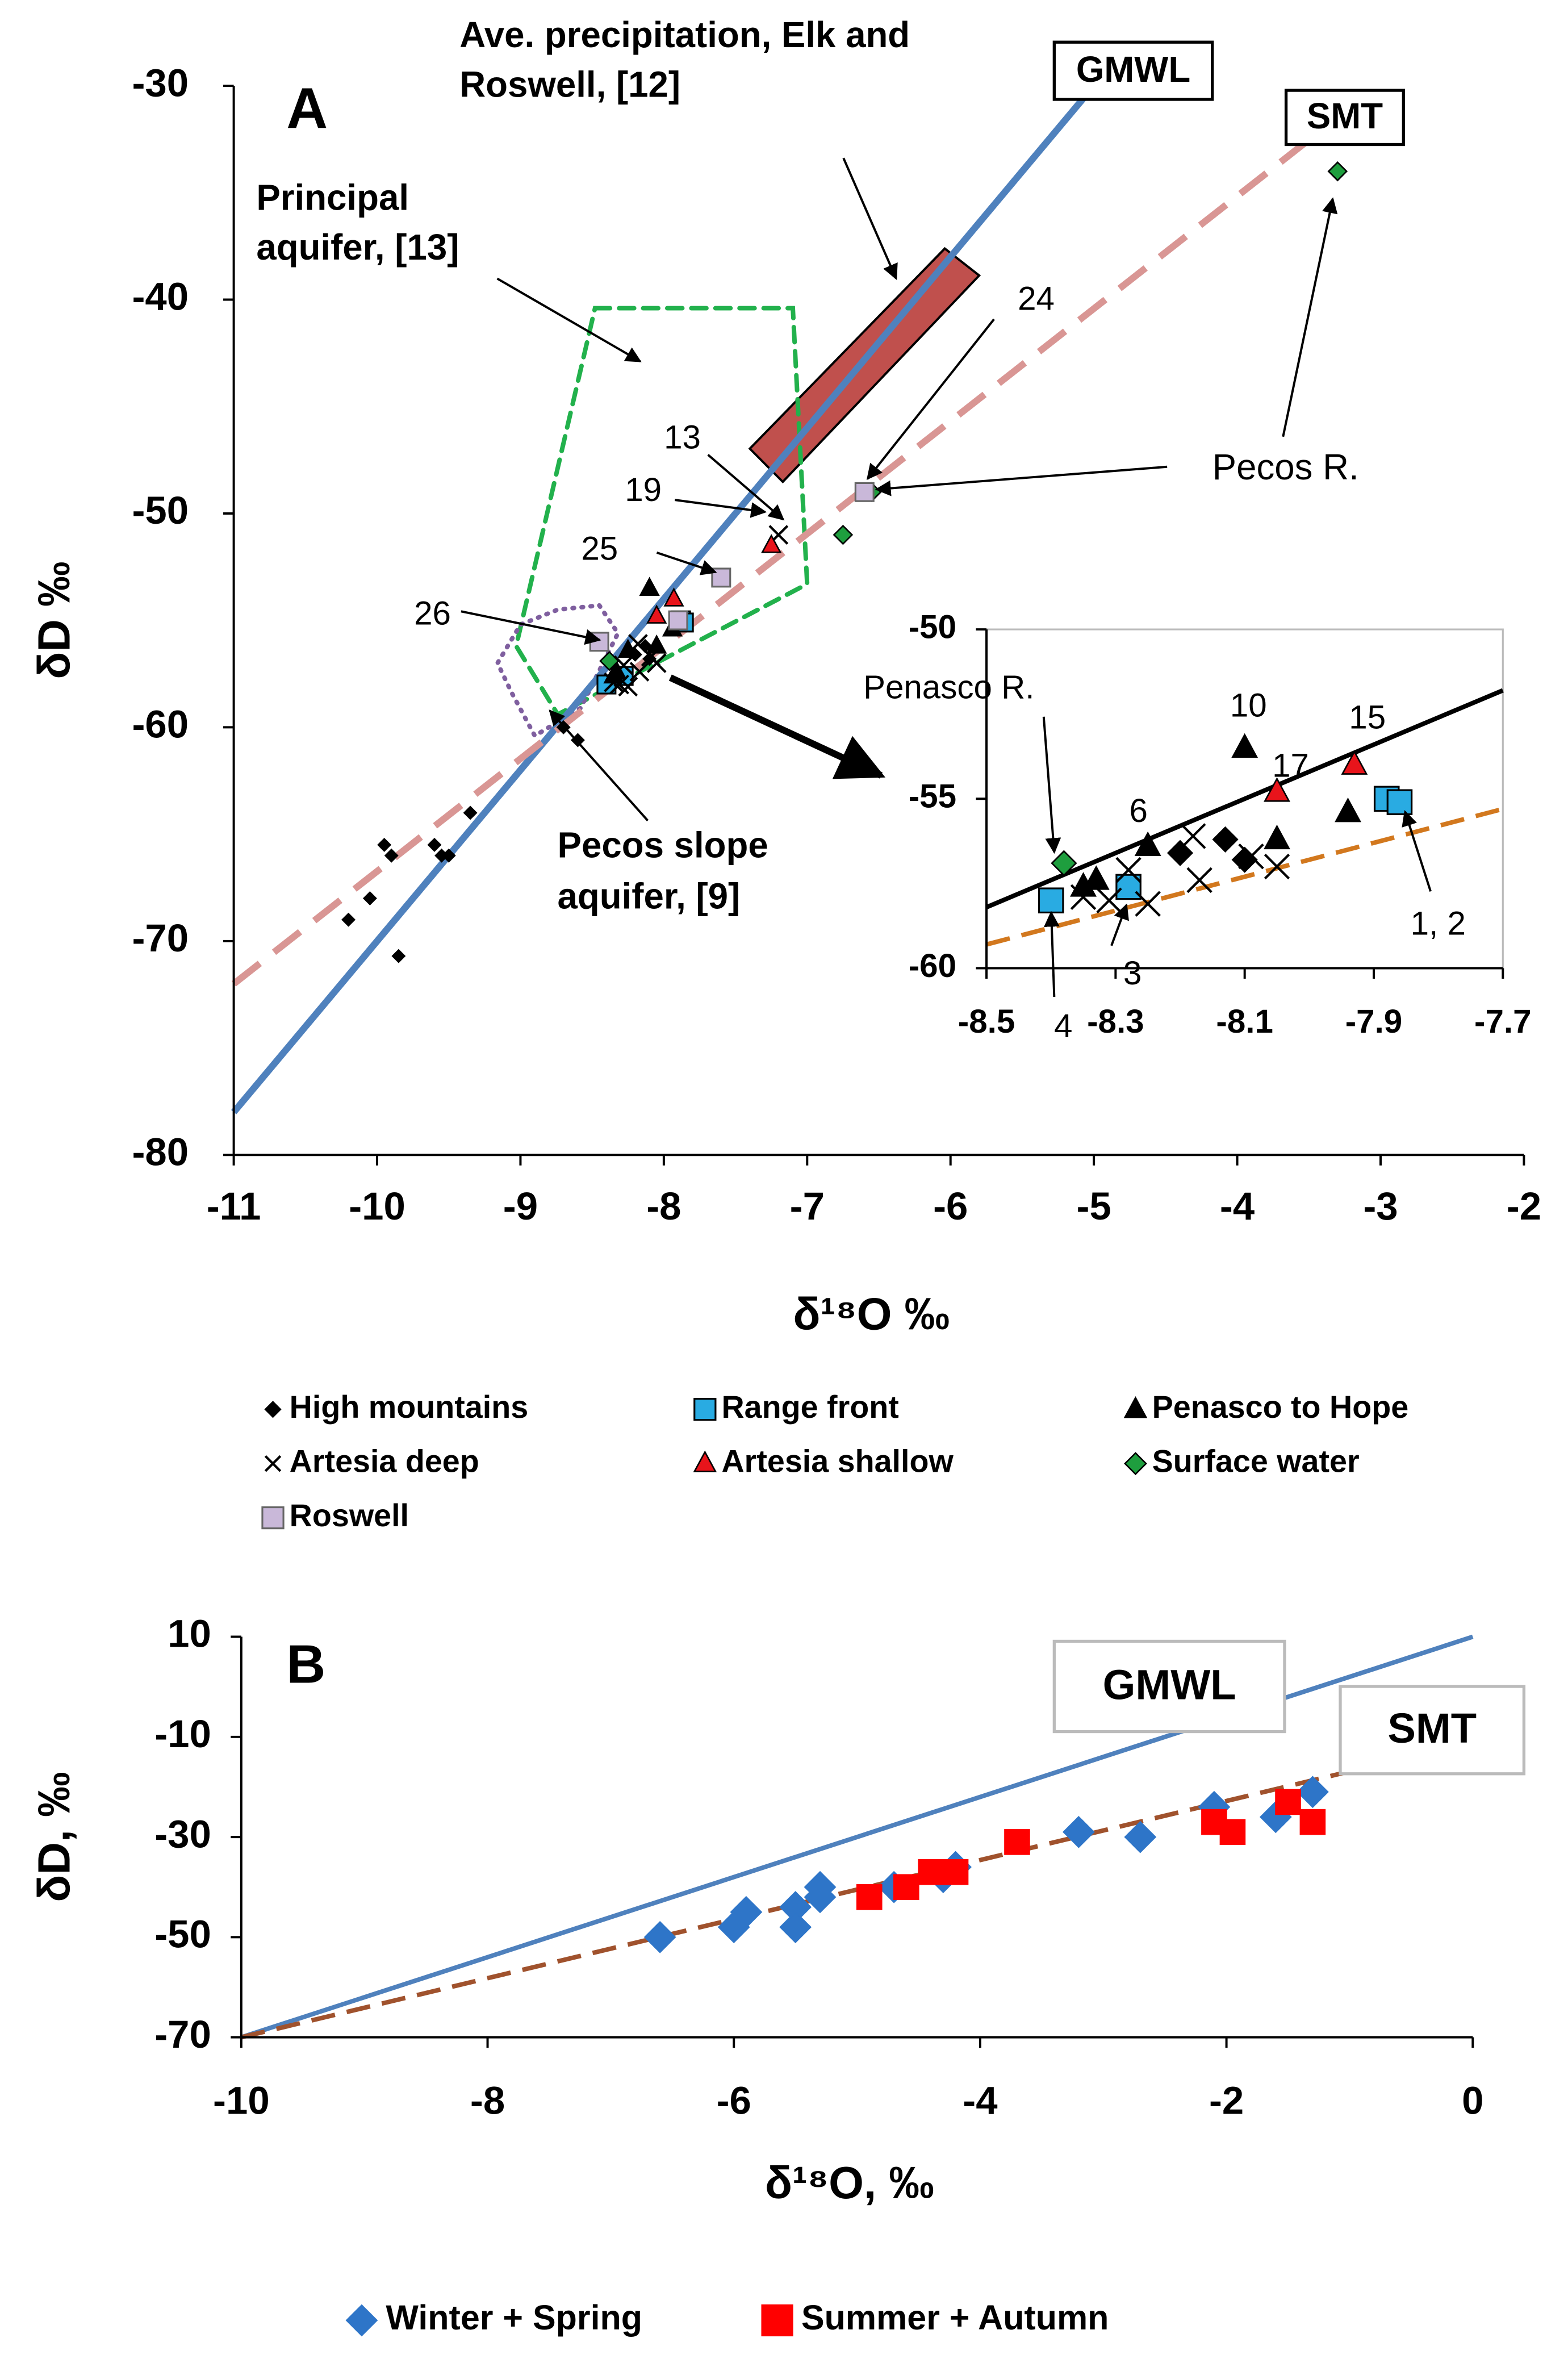 This screenshot has height=2355, width=1568. Describe the element at coordinates (663, 845) in the screenshot. I see `annotation: Pecos slope` at that location.